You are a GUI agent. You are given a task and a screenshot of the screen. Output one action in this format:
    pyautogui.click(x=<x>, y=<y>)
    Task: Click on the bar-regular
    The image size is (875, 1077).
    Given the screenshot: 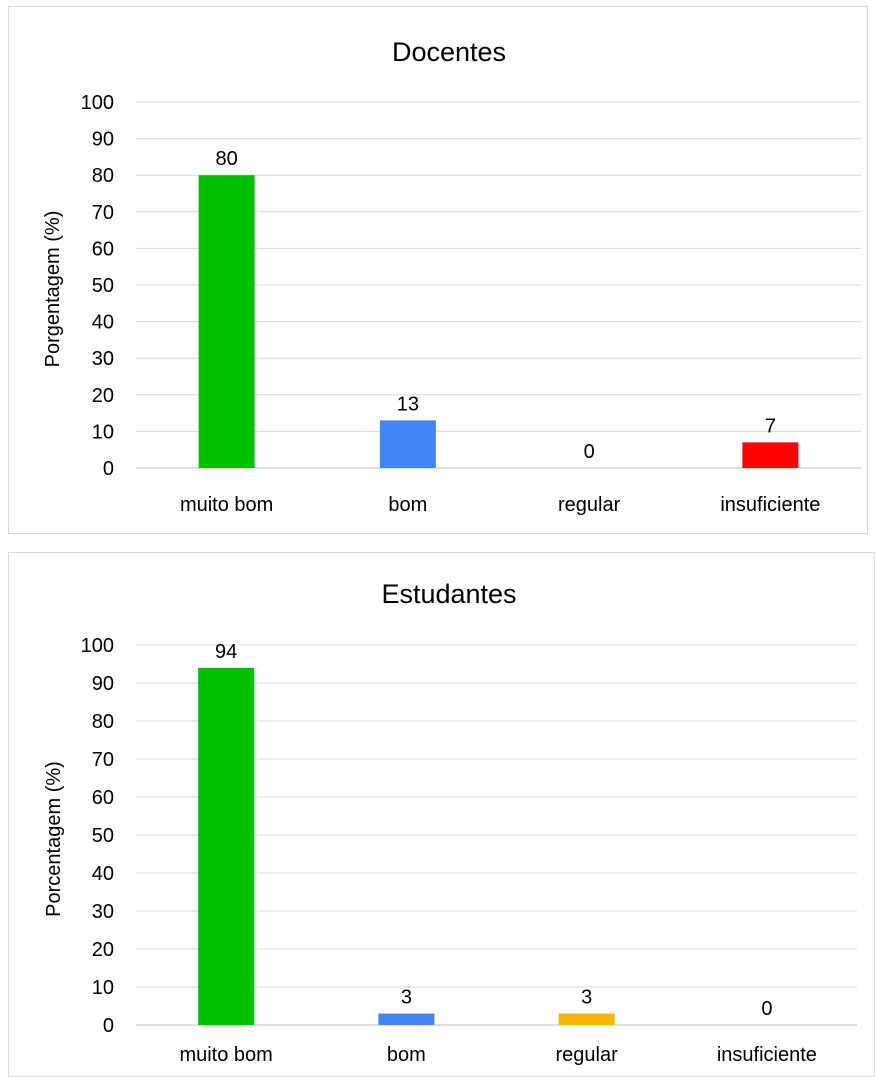 What is the action you would take?
    pyautogui.click(x=586, y=1019)
    